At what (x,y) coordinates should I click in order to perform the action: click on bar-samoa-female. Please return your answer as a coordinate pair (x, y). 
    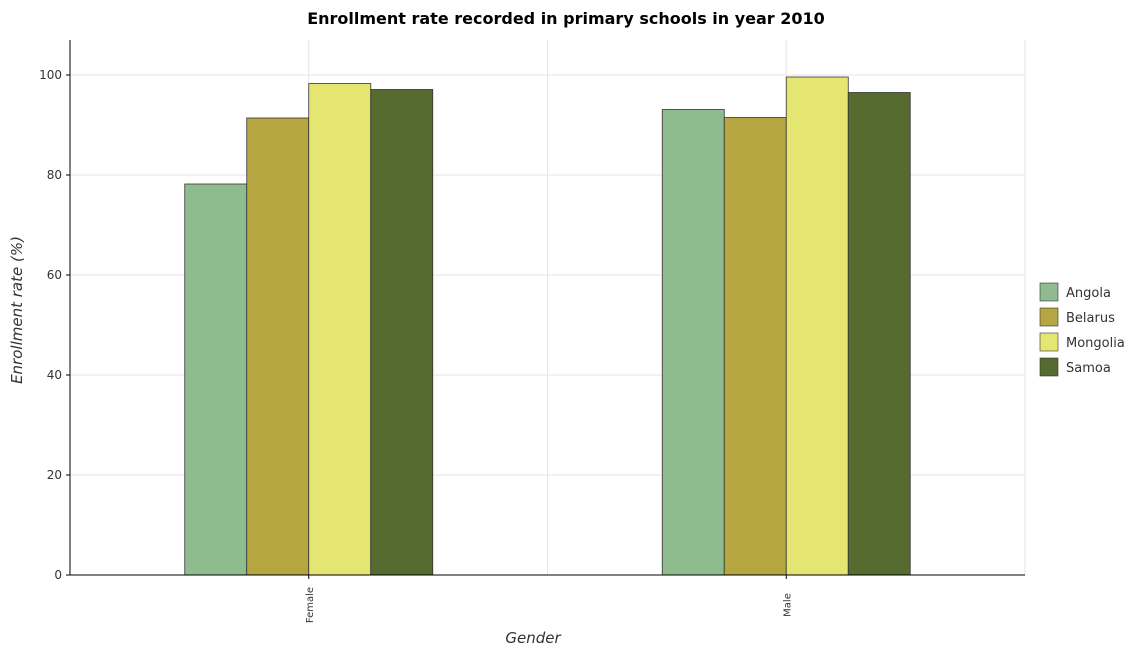
    Looking at the image, I should click on (402, 332).